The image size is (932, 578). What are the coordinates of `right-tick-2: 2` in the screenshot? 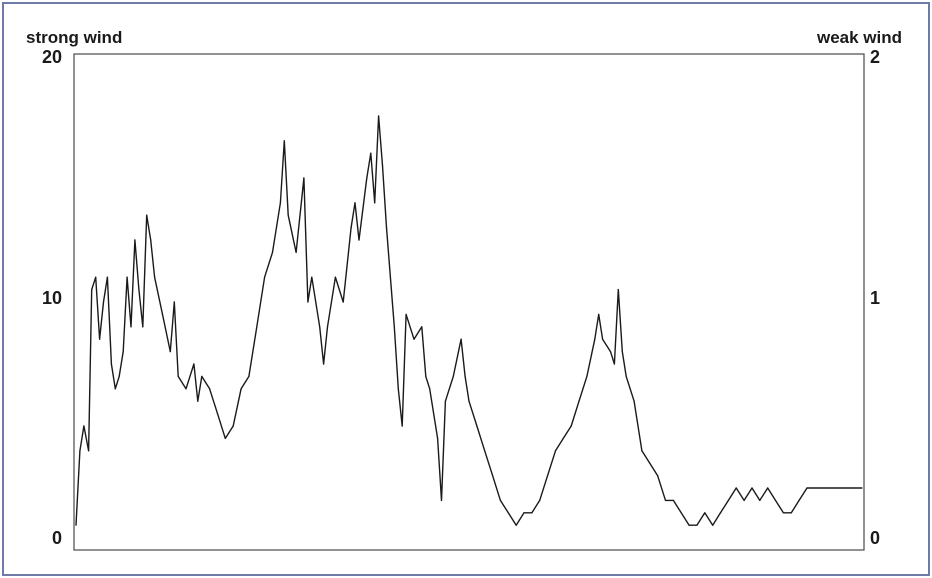 It's located at (875, 57).